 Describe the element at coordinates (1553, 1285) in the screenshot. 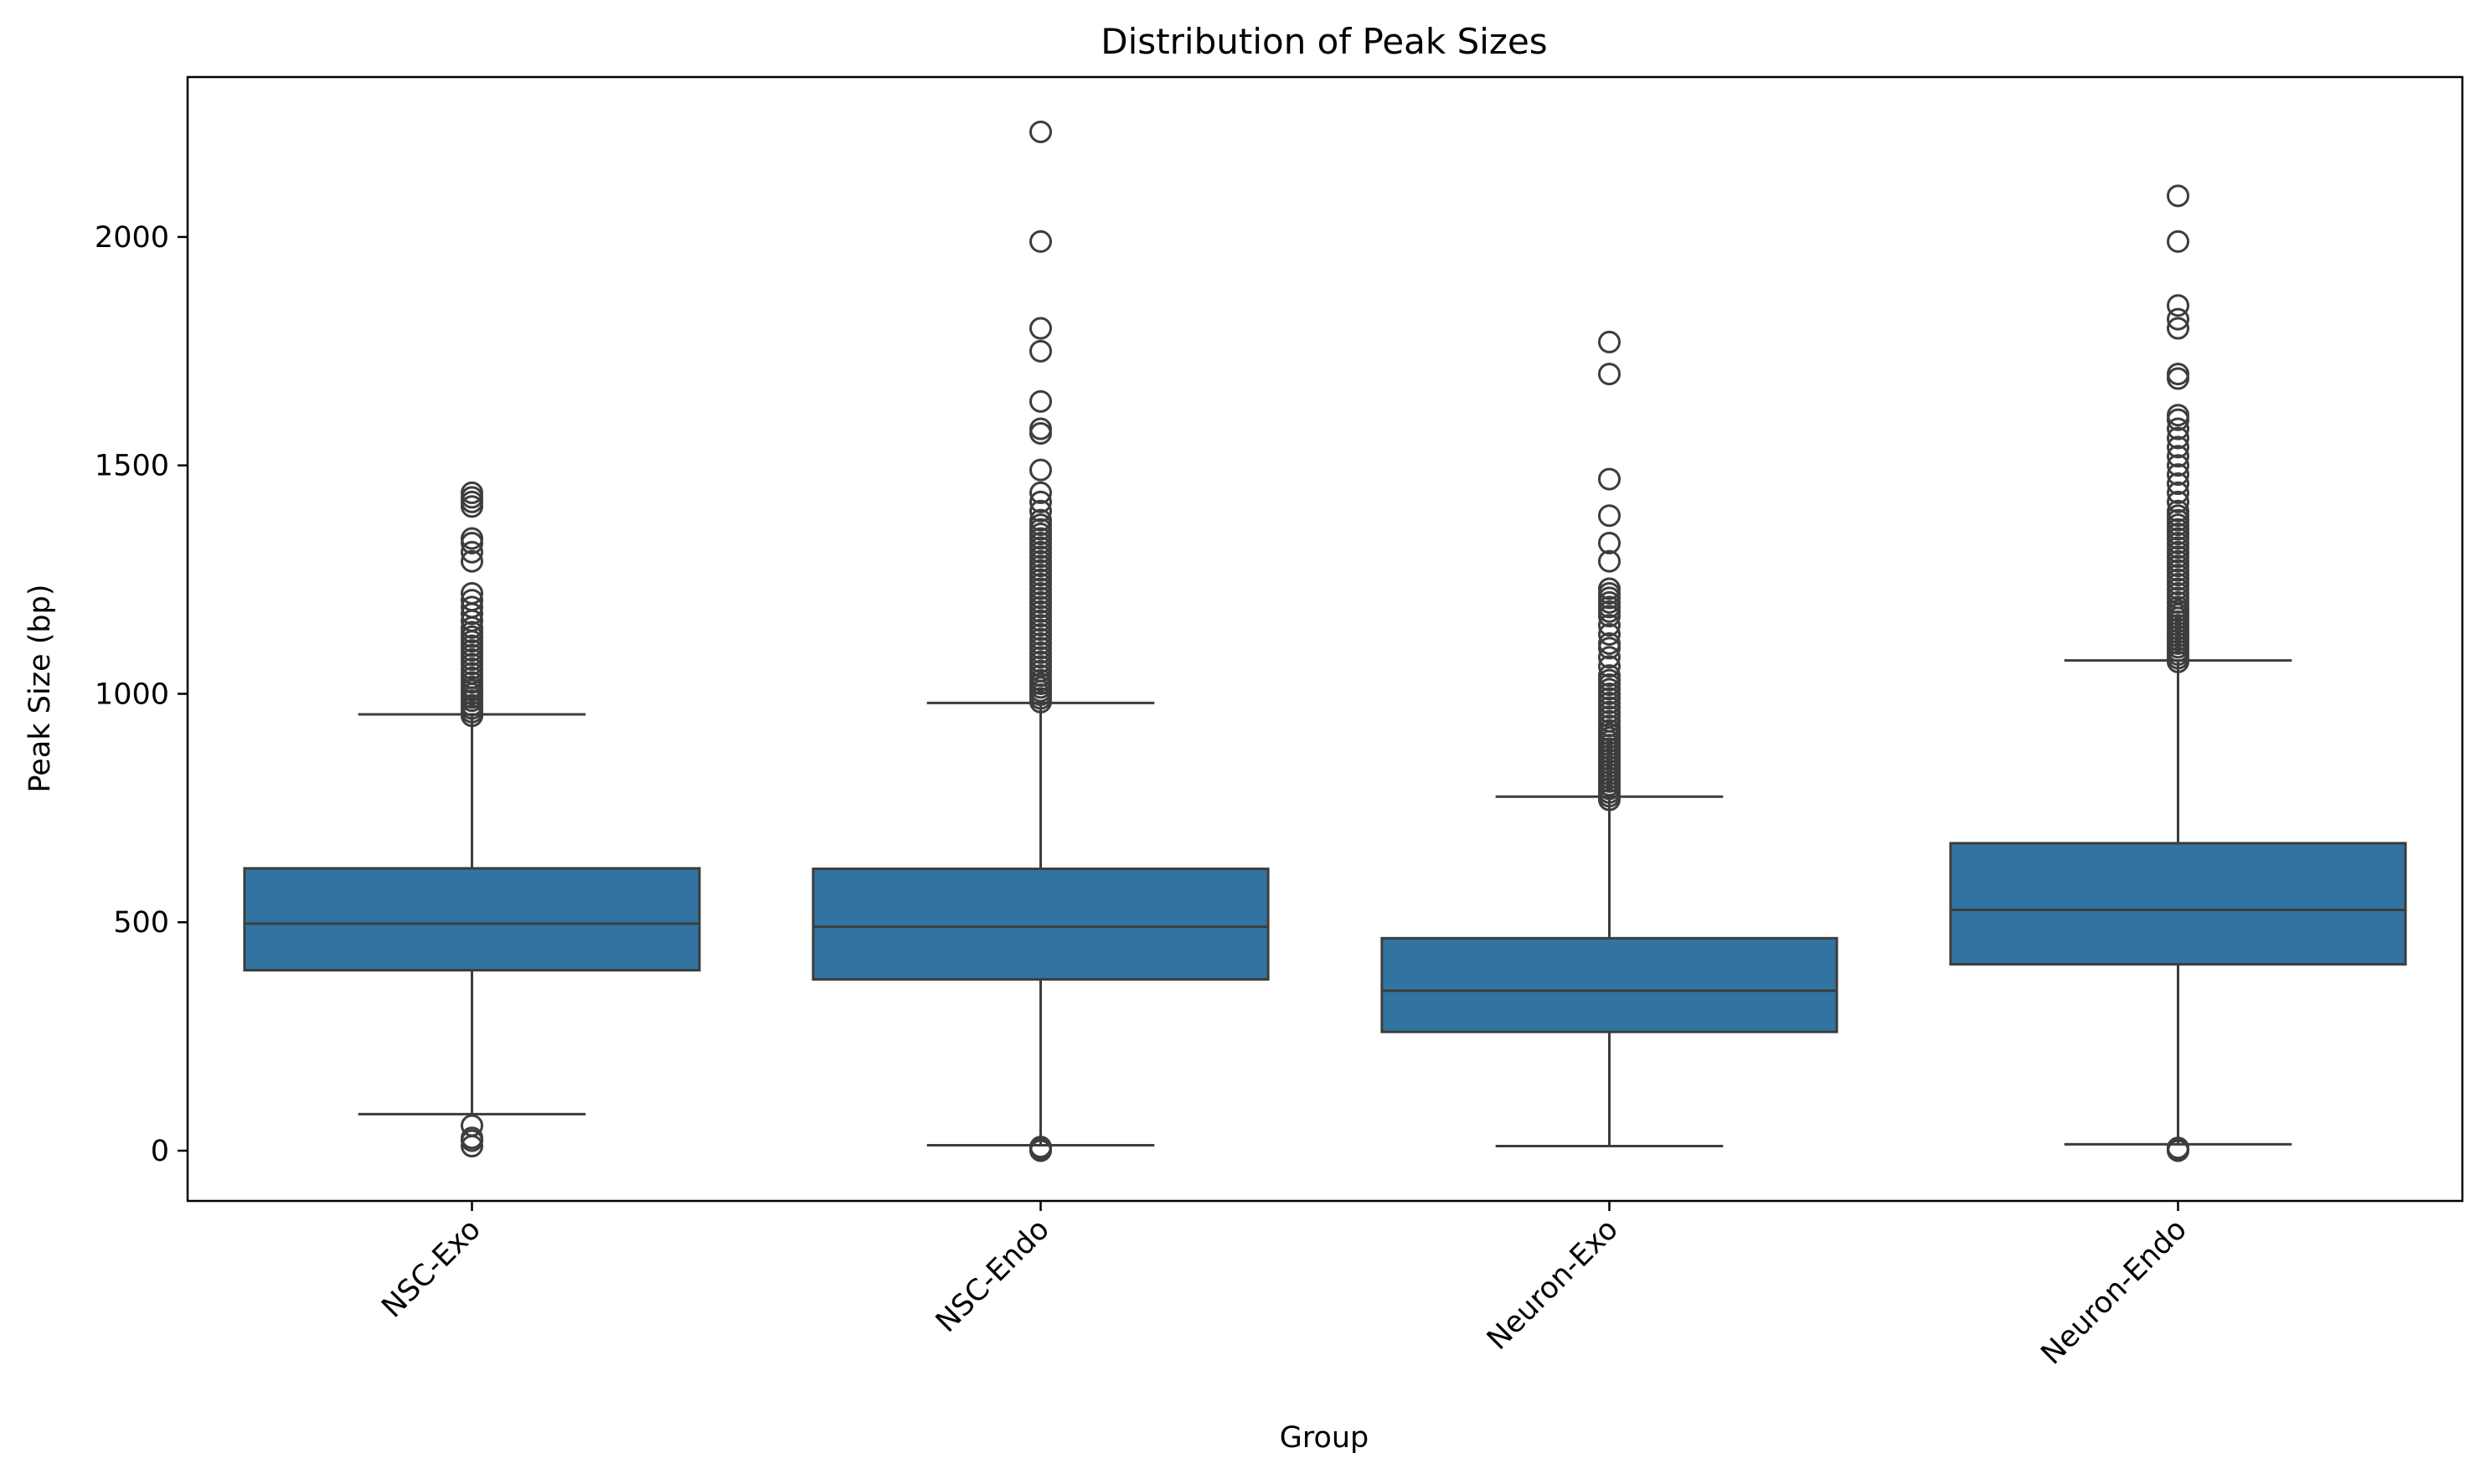

I see `x-tick-label: Neuron-Exo` at that location.